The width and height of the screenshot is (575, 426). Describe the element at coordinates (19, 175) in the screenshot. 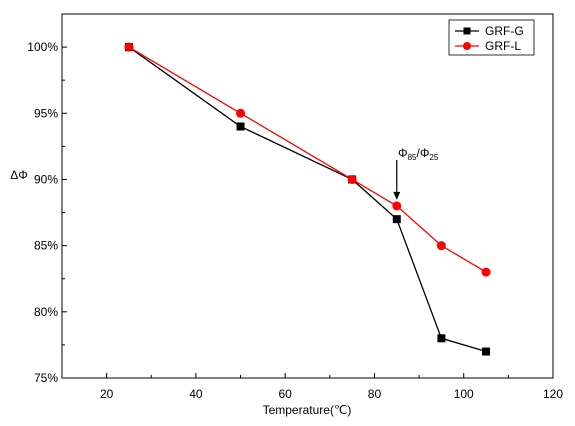

I see `y-axis-label: ΔΦ` at that location.